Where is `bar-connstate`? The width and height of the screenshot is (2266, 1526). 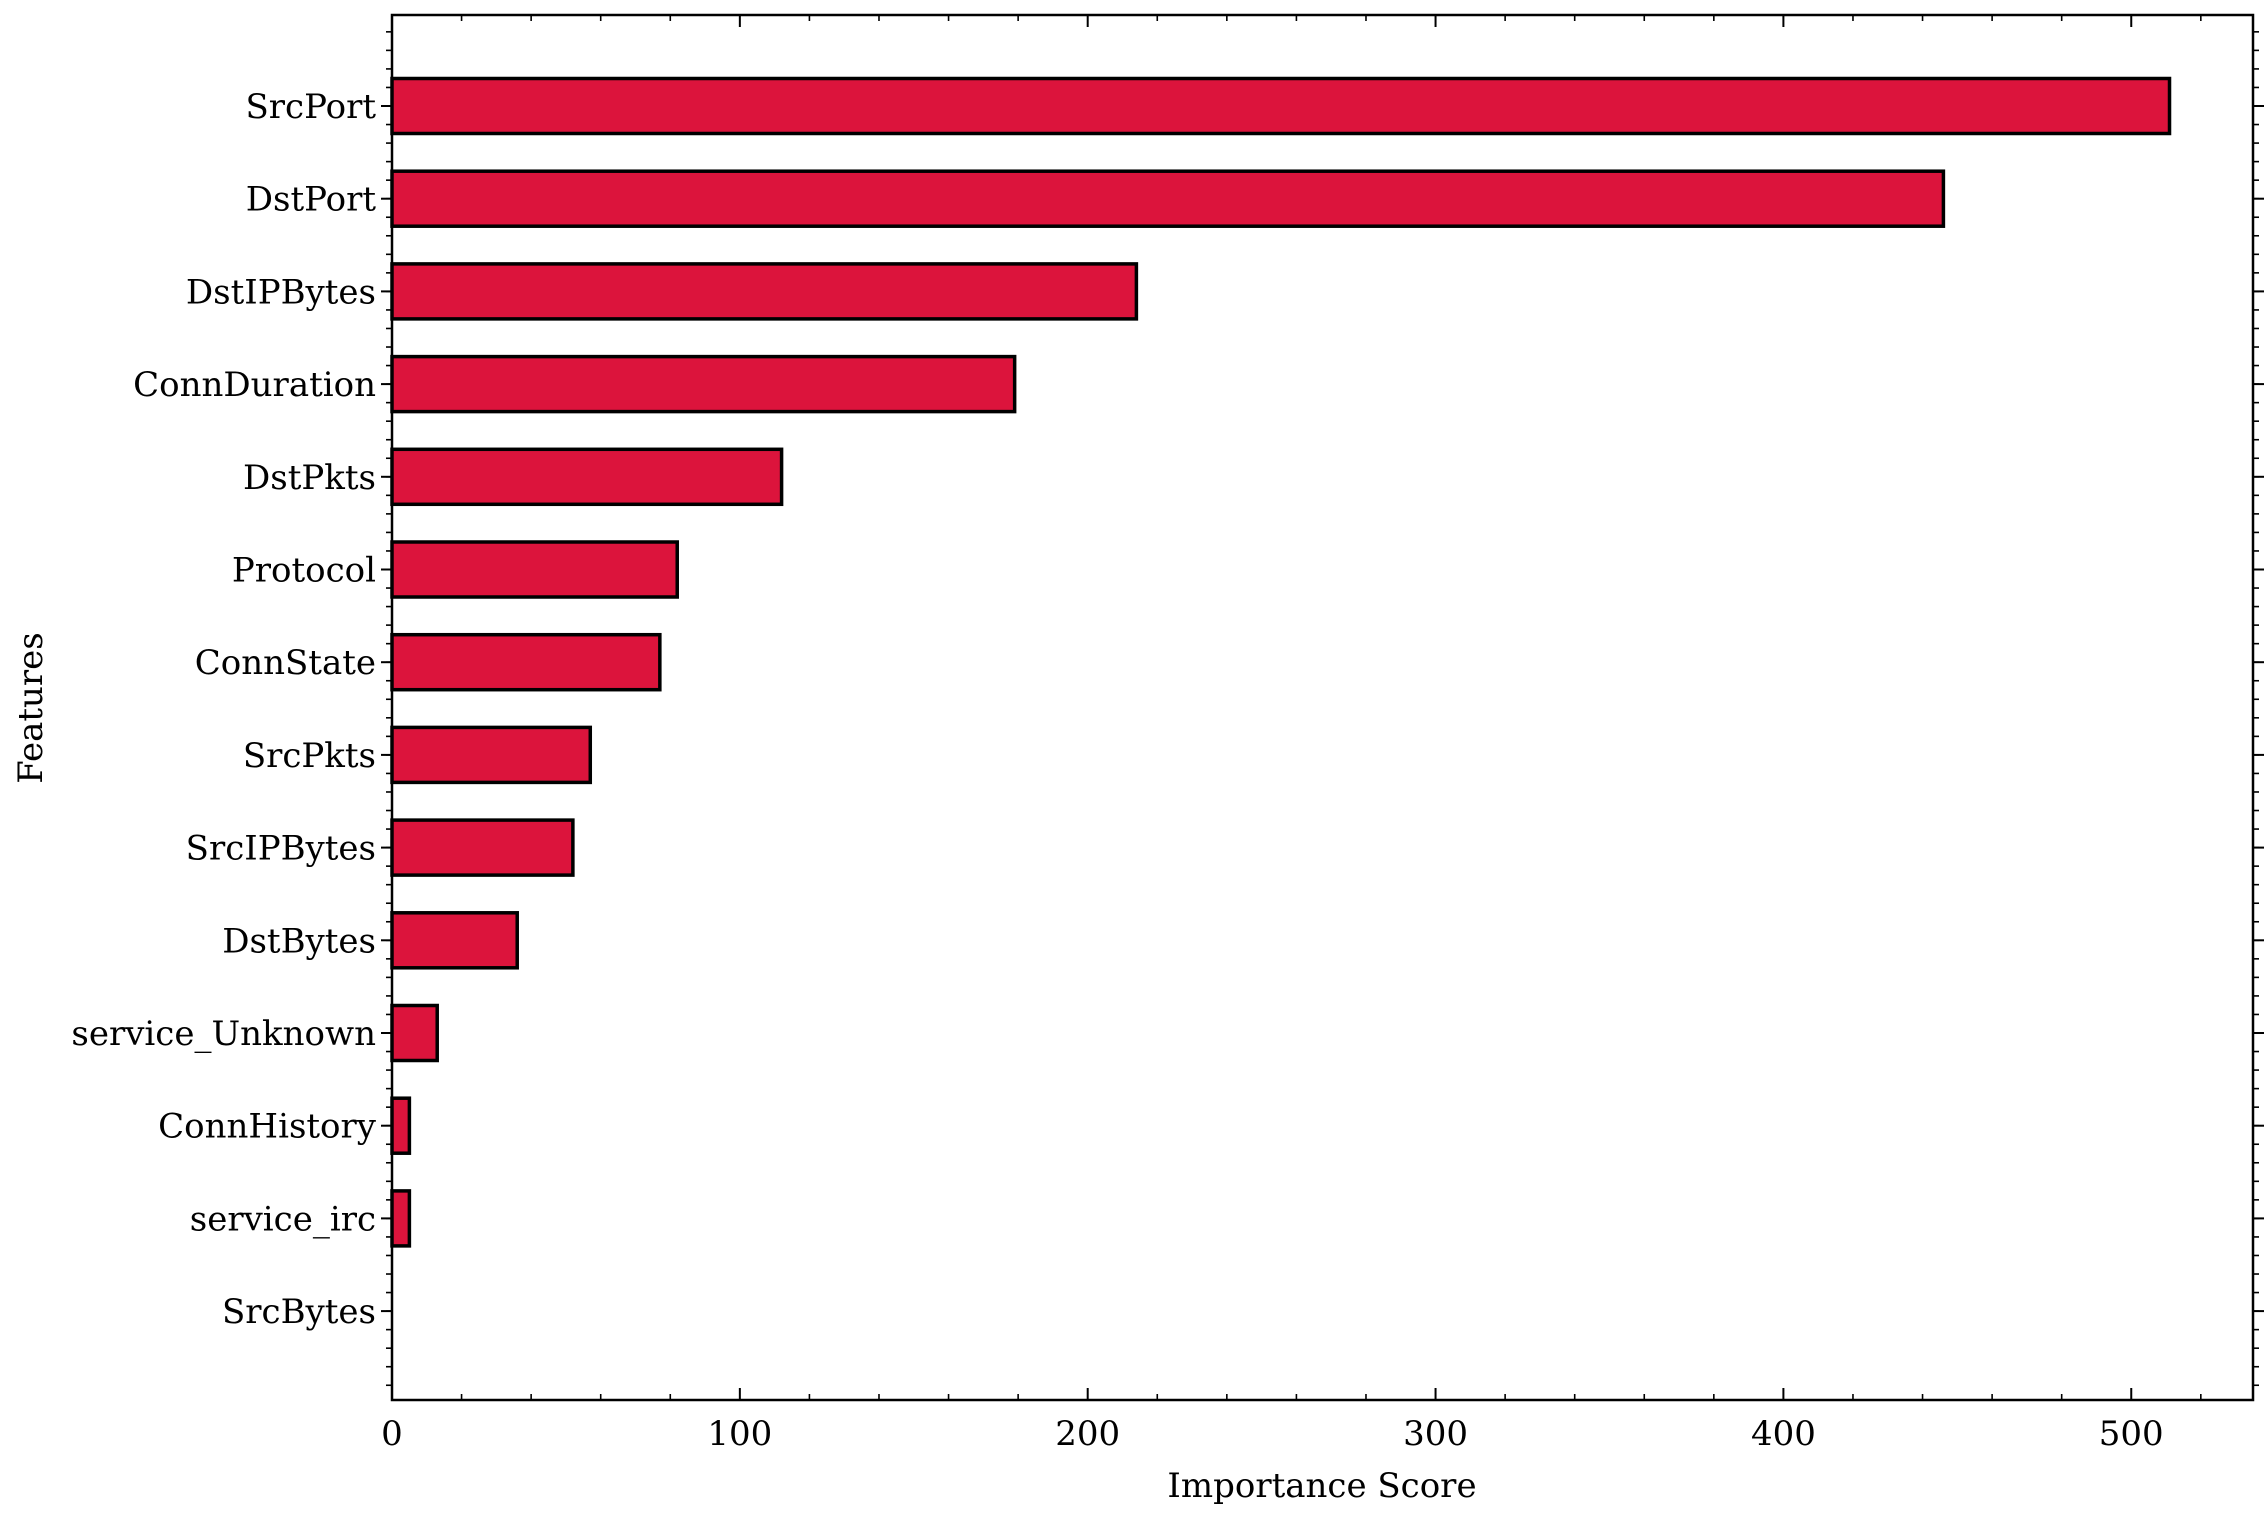 bar-connstate is located at coordinates (526, 662).